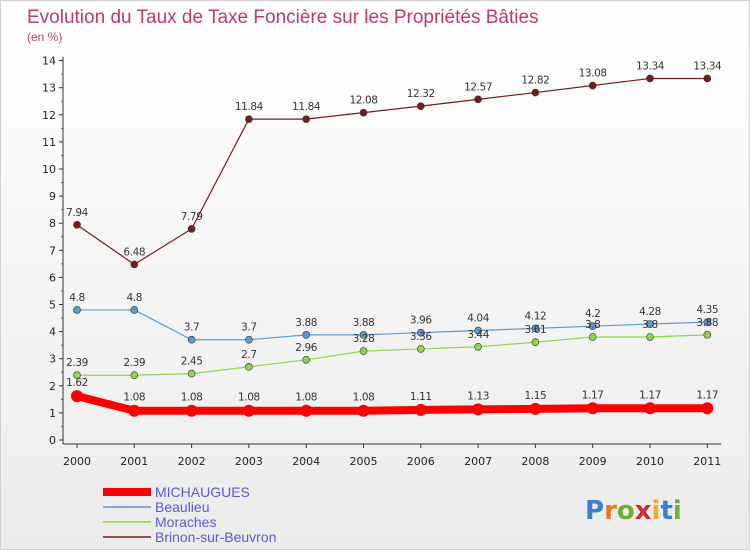 This screenshot has height=551, width=750. Describe the element at coordinates (626, 511) in the screenshot. I see `logo-letter: o` at that location.